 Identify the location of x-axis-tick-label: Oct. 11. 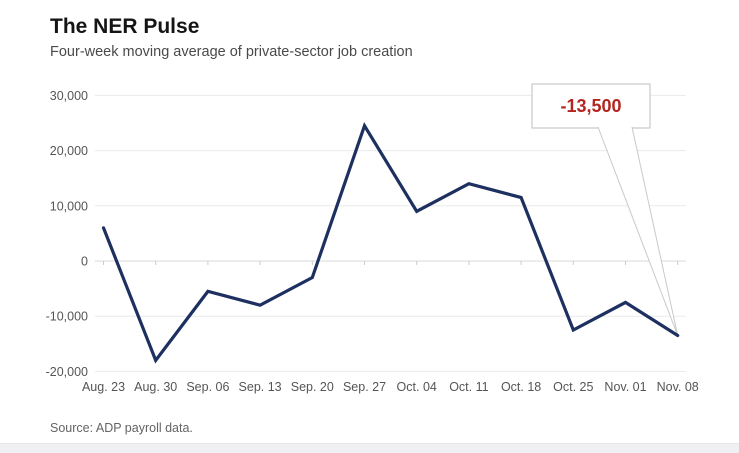
(468, 387).